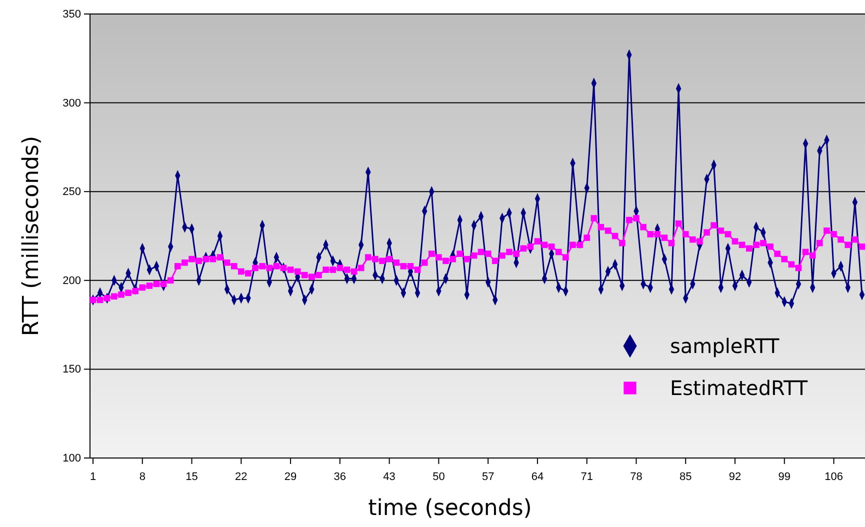  What do you see at coordinates (241, 477) in the screenshot?
I see `x-tick-label: 22` at bounding box center [241, 477].